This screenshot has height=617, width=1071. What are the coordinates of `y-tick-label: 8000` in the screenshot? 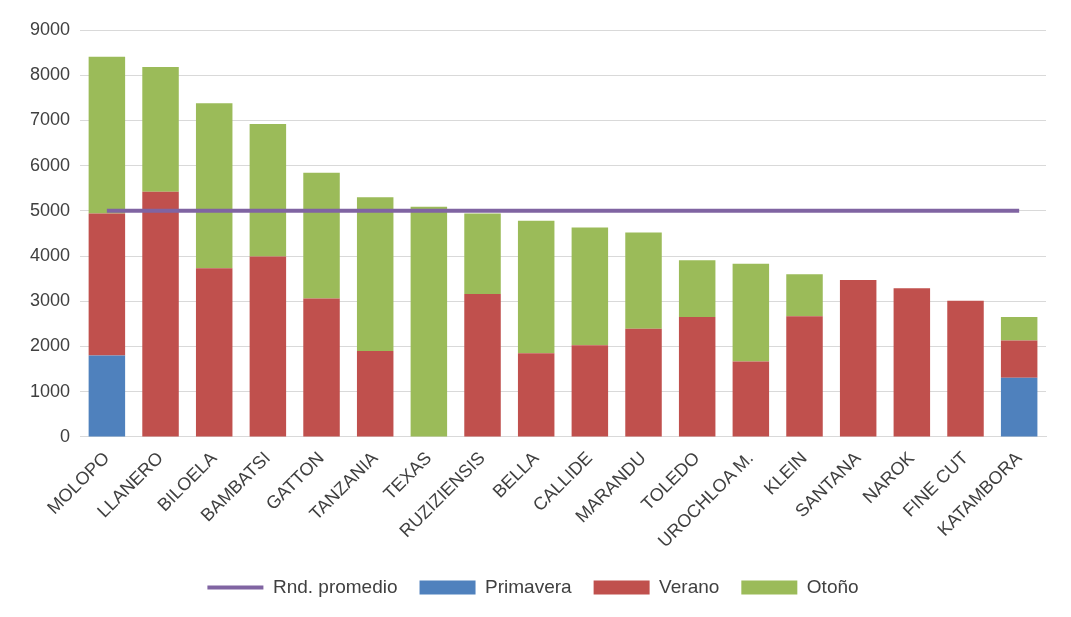 It's located at (50, 74).